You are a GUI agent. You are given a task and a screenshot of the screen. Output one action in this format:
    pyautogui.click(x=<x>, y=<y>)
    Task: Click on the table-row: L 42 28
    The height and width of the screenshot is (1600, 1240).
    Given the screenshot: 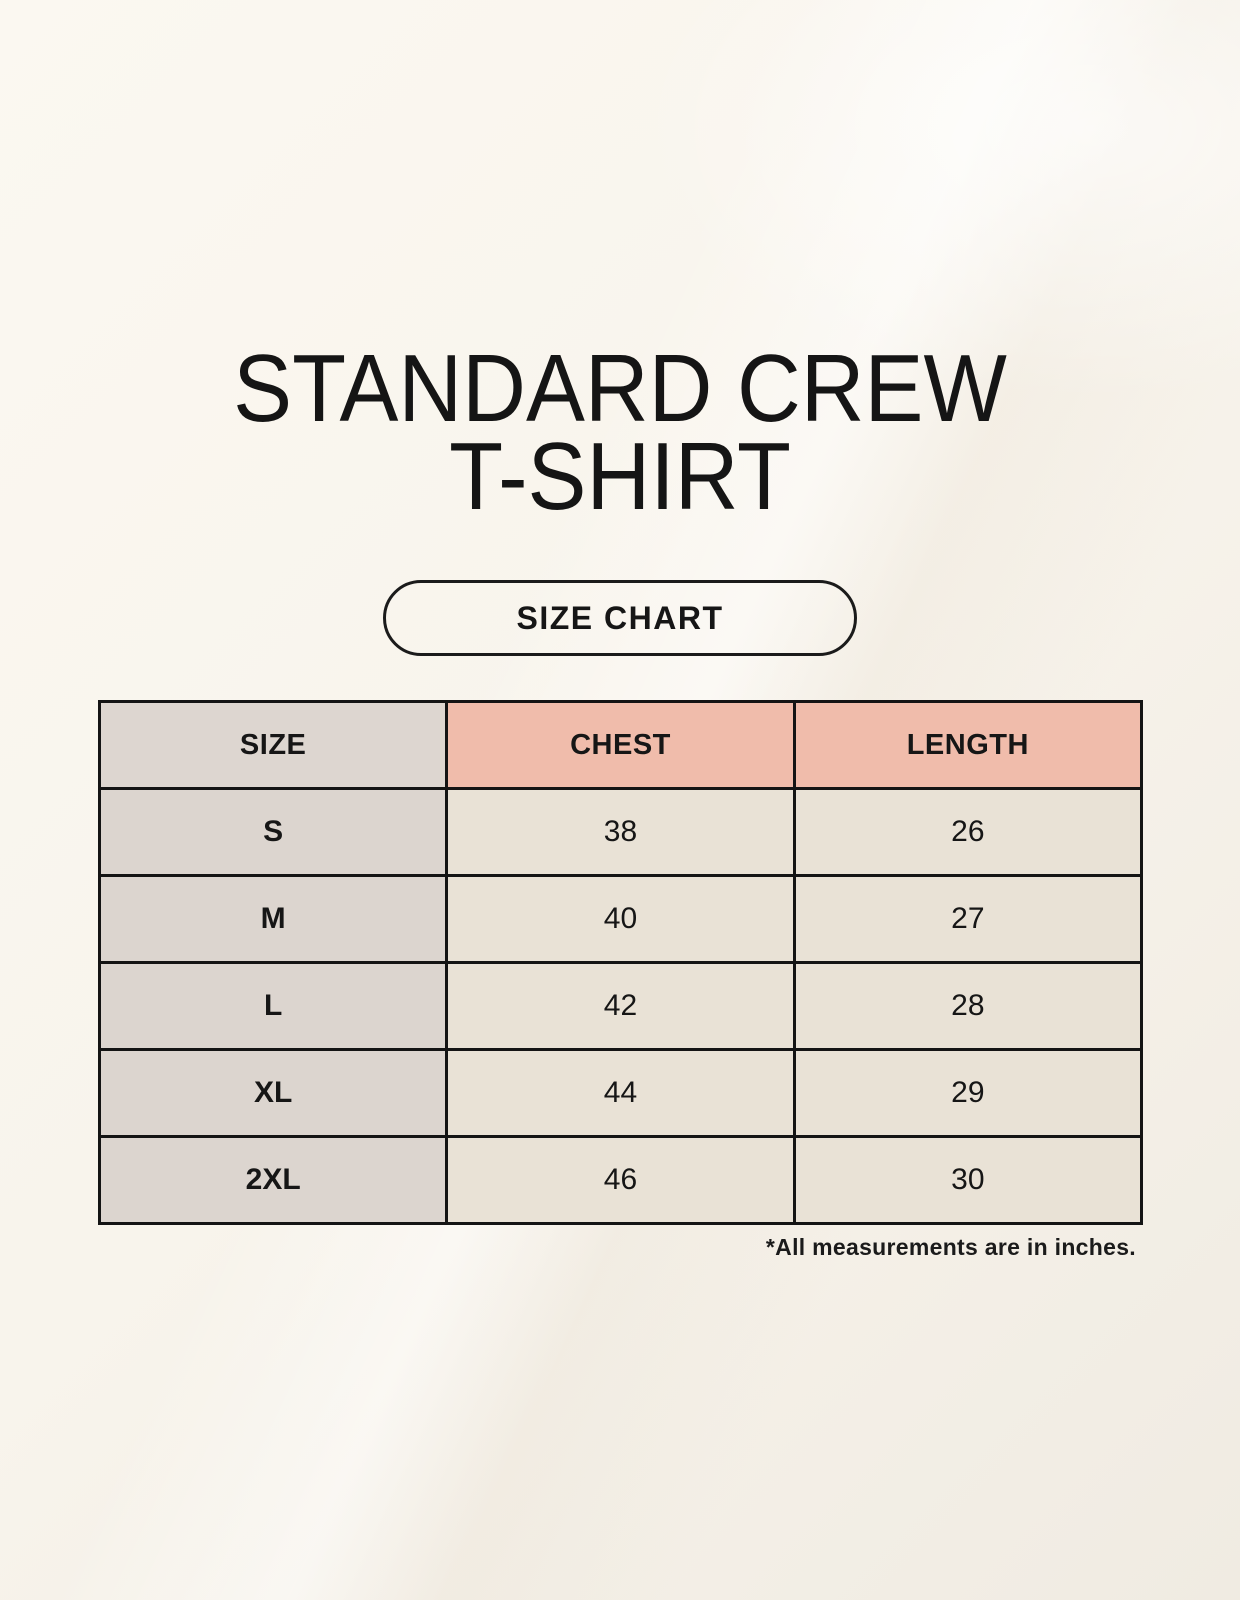 What is the action you would take?
    pyautogui.click(x=620, y=1006)
    